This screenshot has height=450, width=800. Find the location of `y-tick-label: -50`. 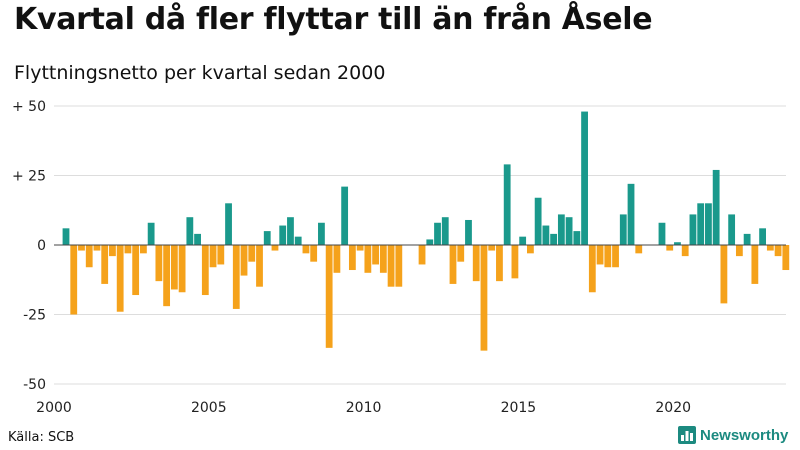

y-tick-label: -50 is located at coordinates (34, 385).